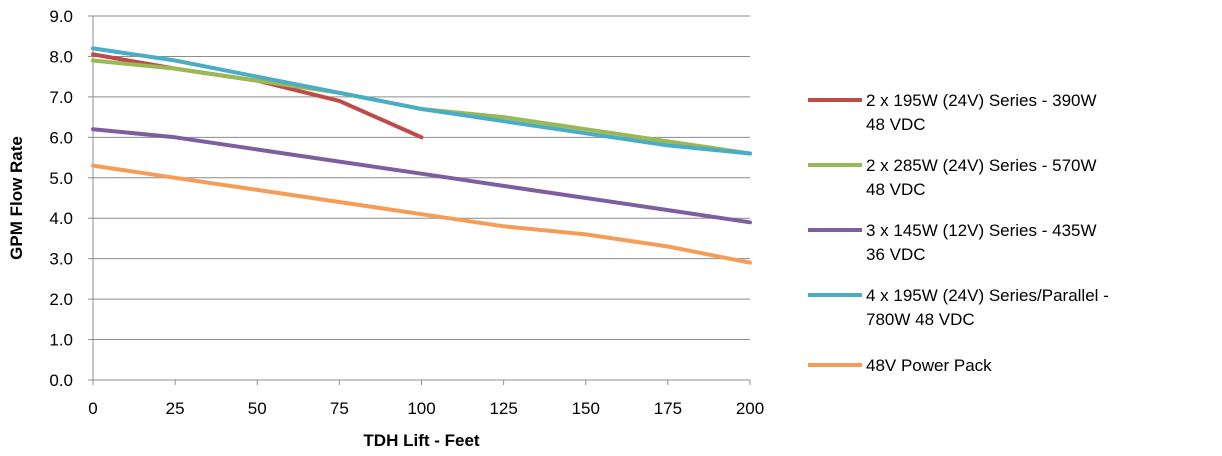  Describe the element at coordinates (61, 340) in the screenshot. I see `y-tick-label: 1.0` at that location.